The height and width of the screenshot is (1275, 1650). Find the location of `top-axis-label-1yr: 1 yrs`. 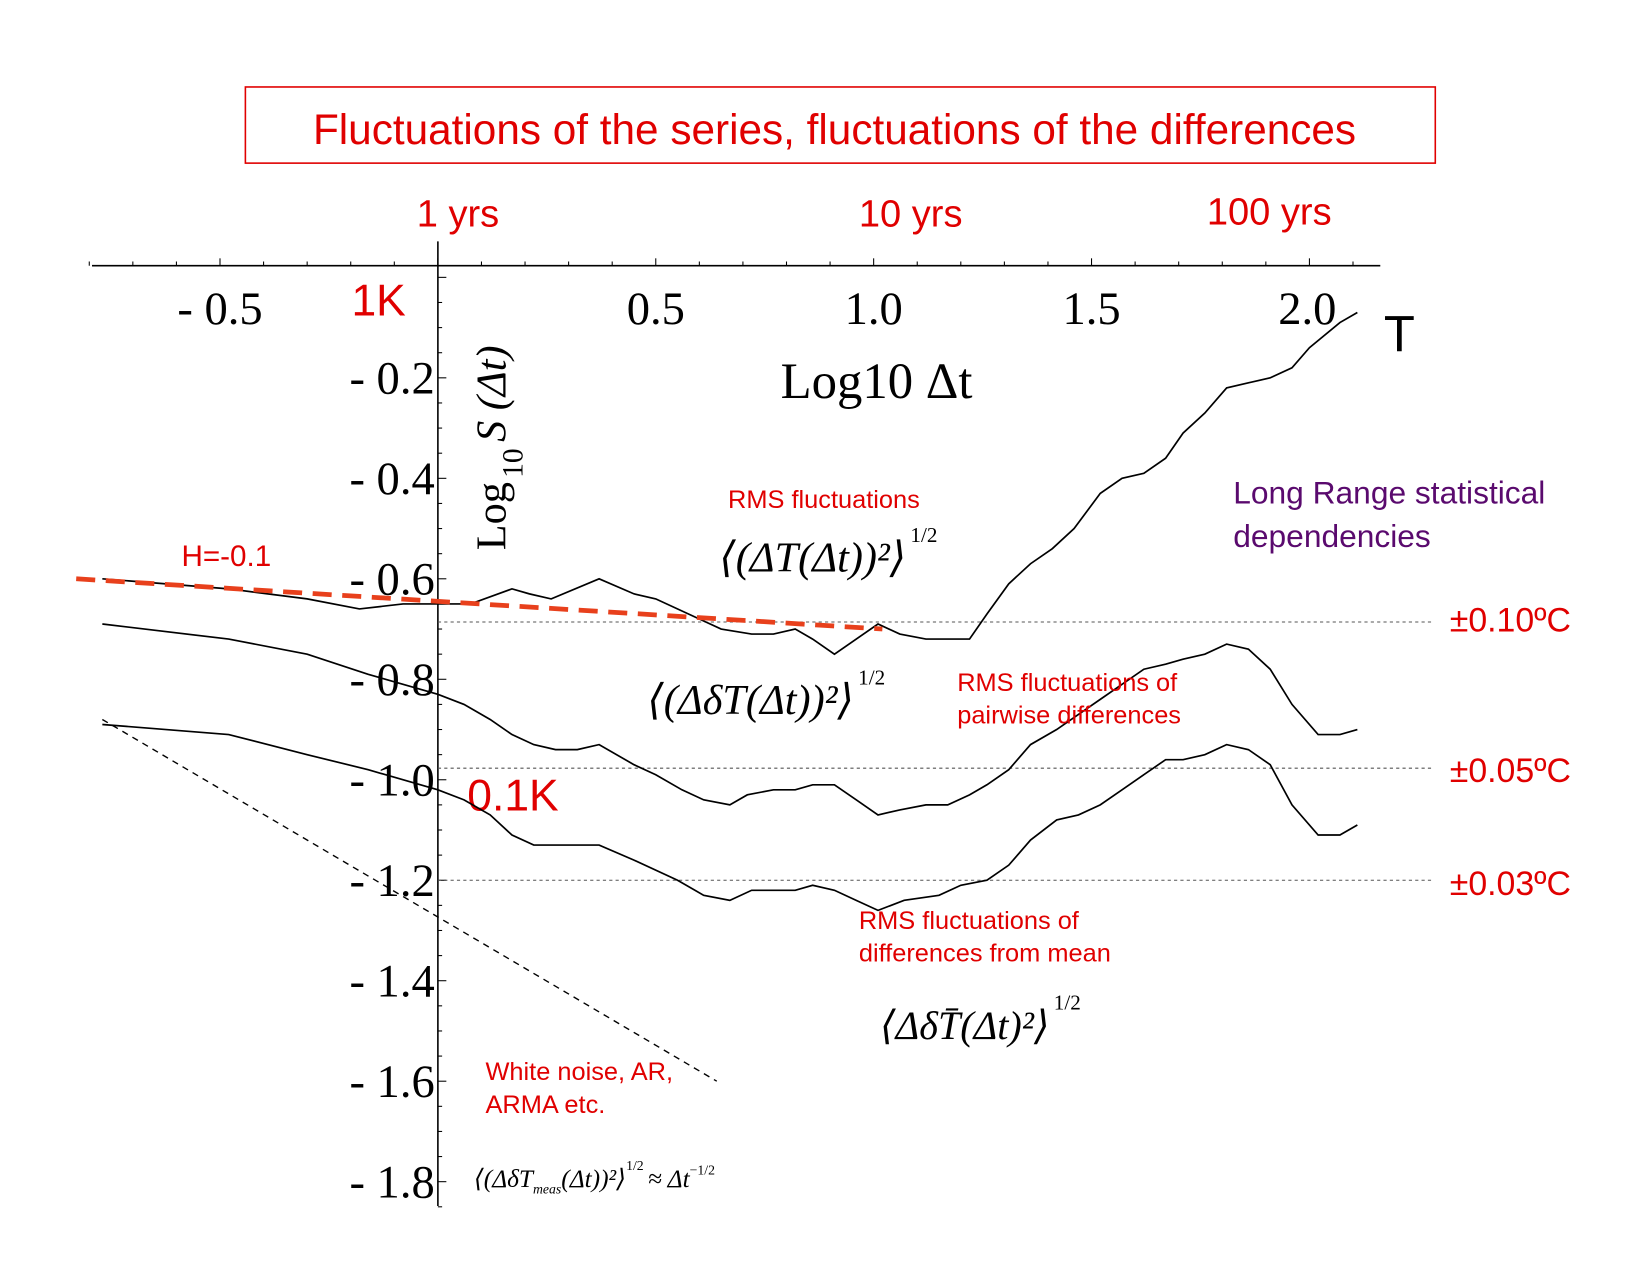

top-axis-label-1yr: 1 yrs is located at coordinates (458, 215).